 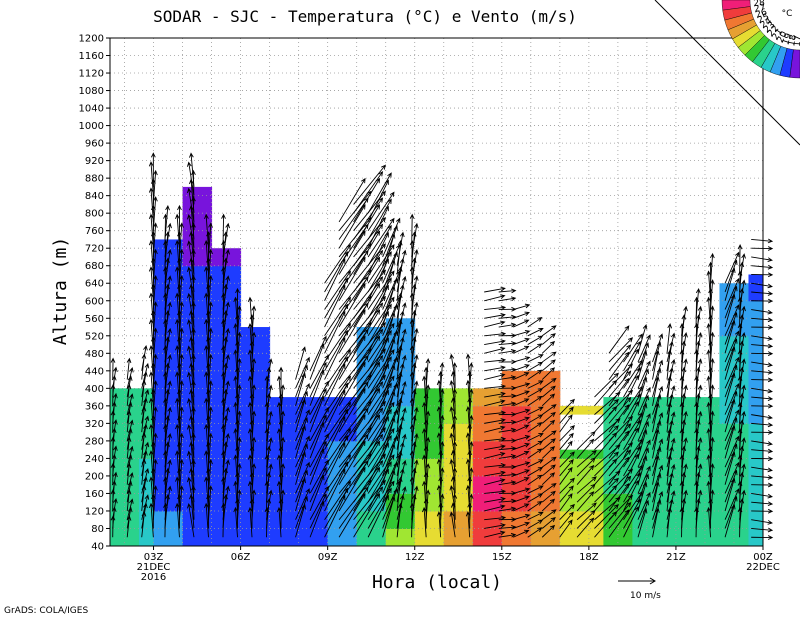 What do you see at coordinates (91, 126) in the screenshot?
I see `y-tick-label: 1000` at bounding box center [91, 126].